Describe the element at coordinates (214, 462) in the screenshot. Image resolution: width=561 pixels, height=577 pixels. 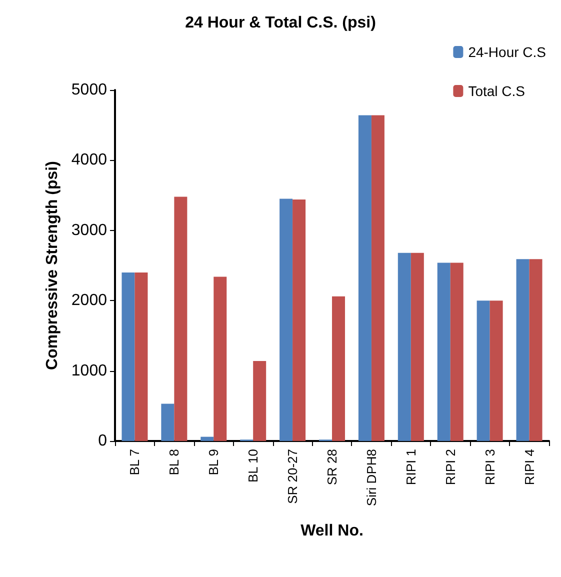
I see `x-tick-label: BL 9` at that location.